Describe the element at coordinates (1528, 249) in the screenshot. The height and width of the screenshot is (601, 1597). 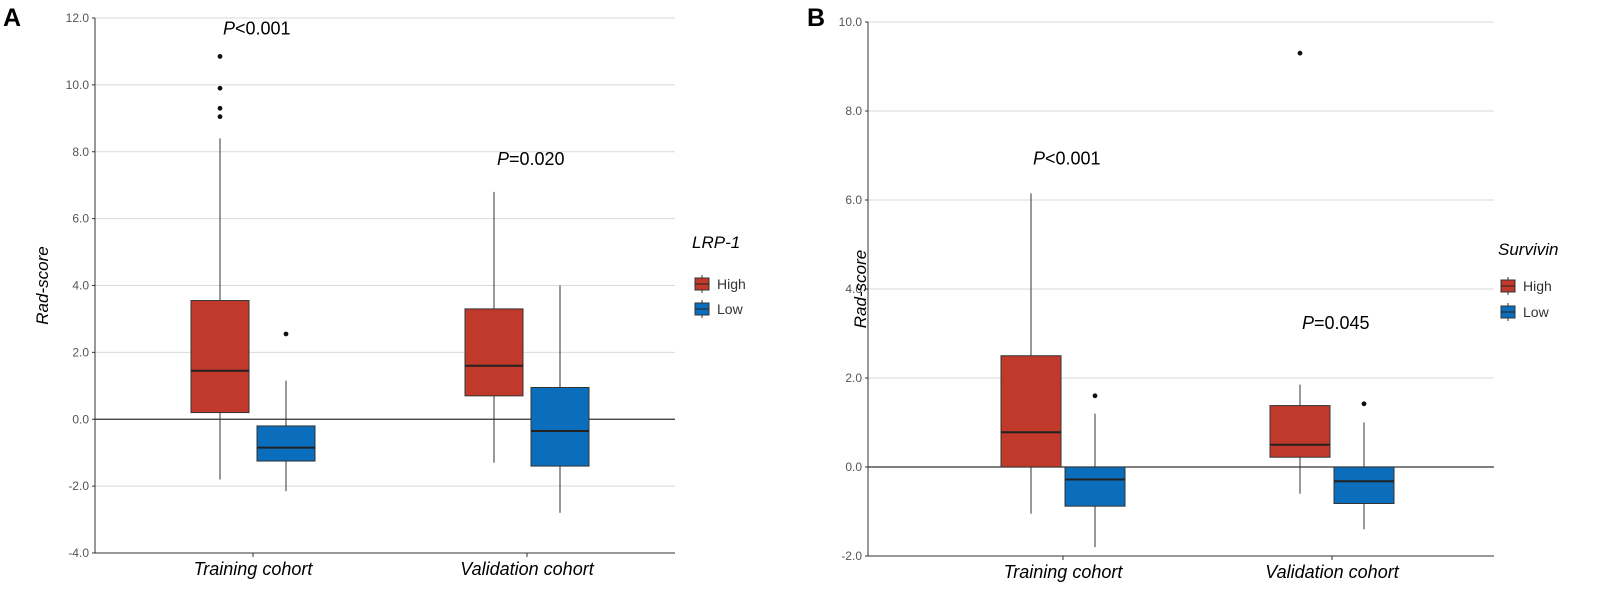
I see `legend-title: Survivin` at that location.